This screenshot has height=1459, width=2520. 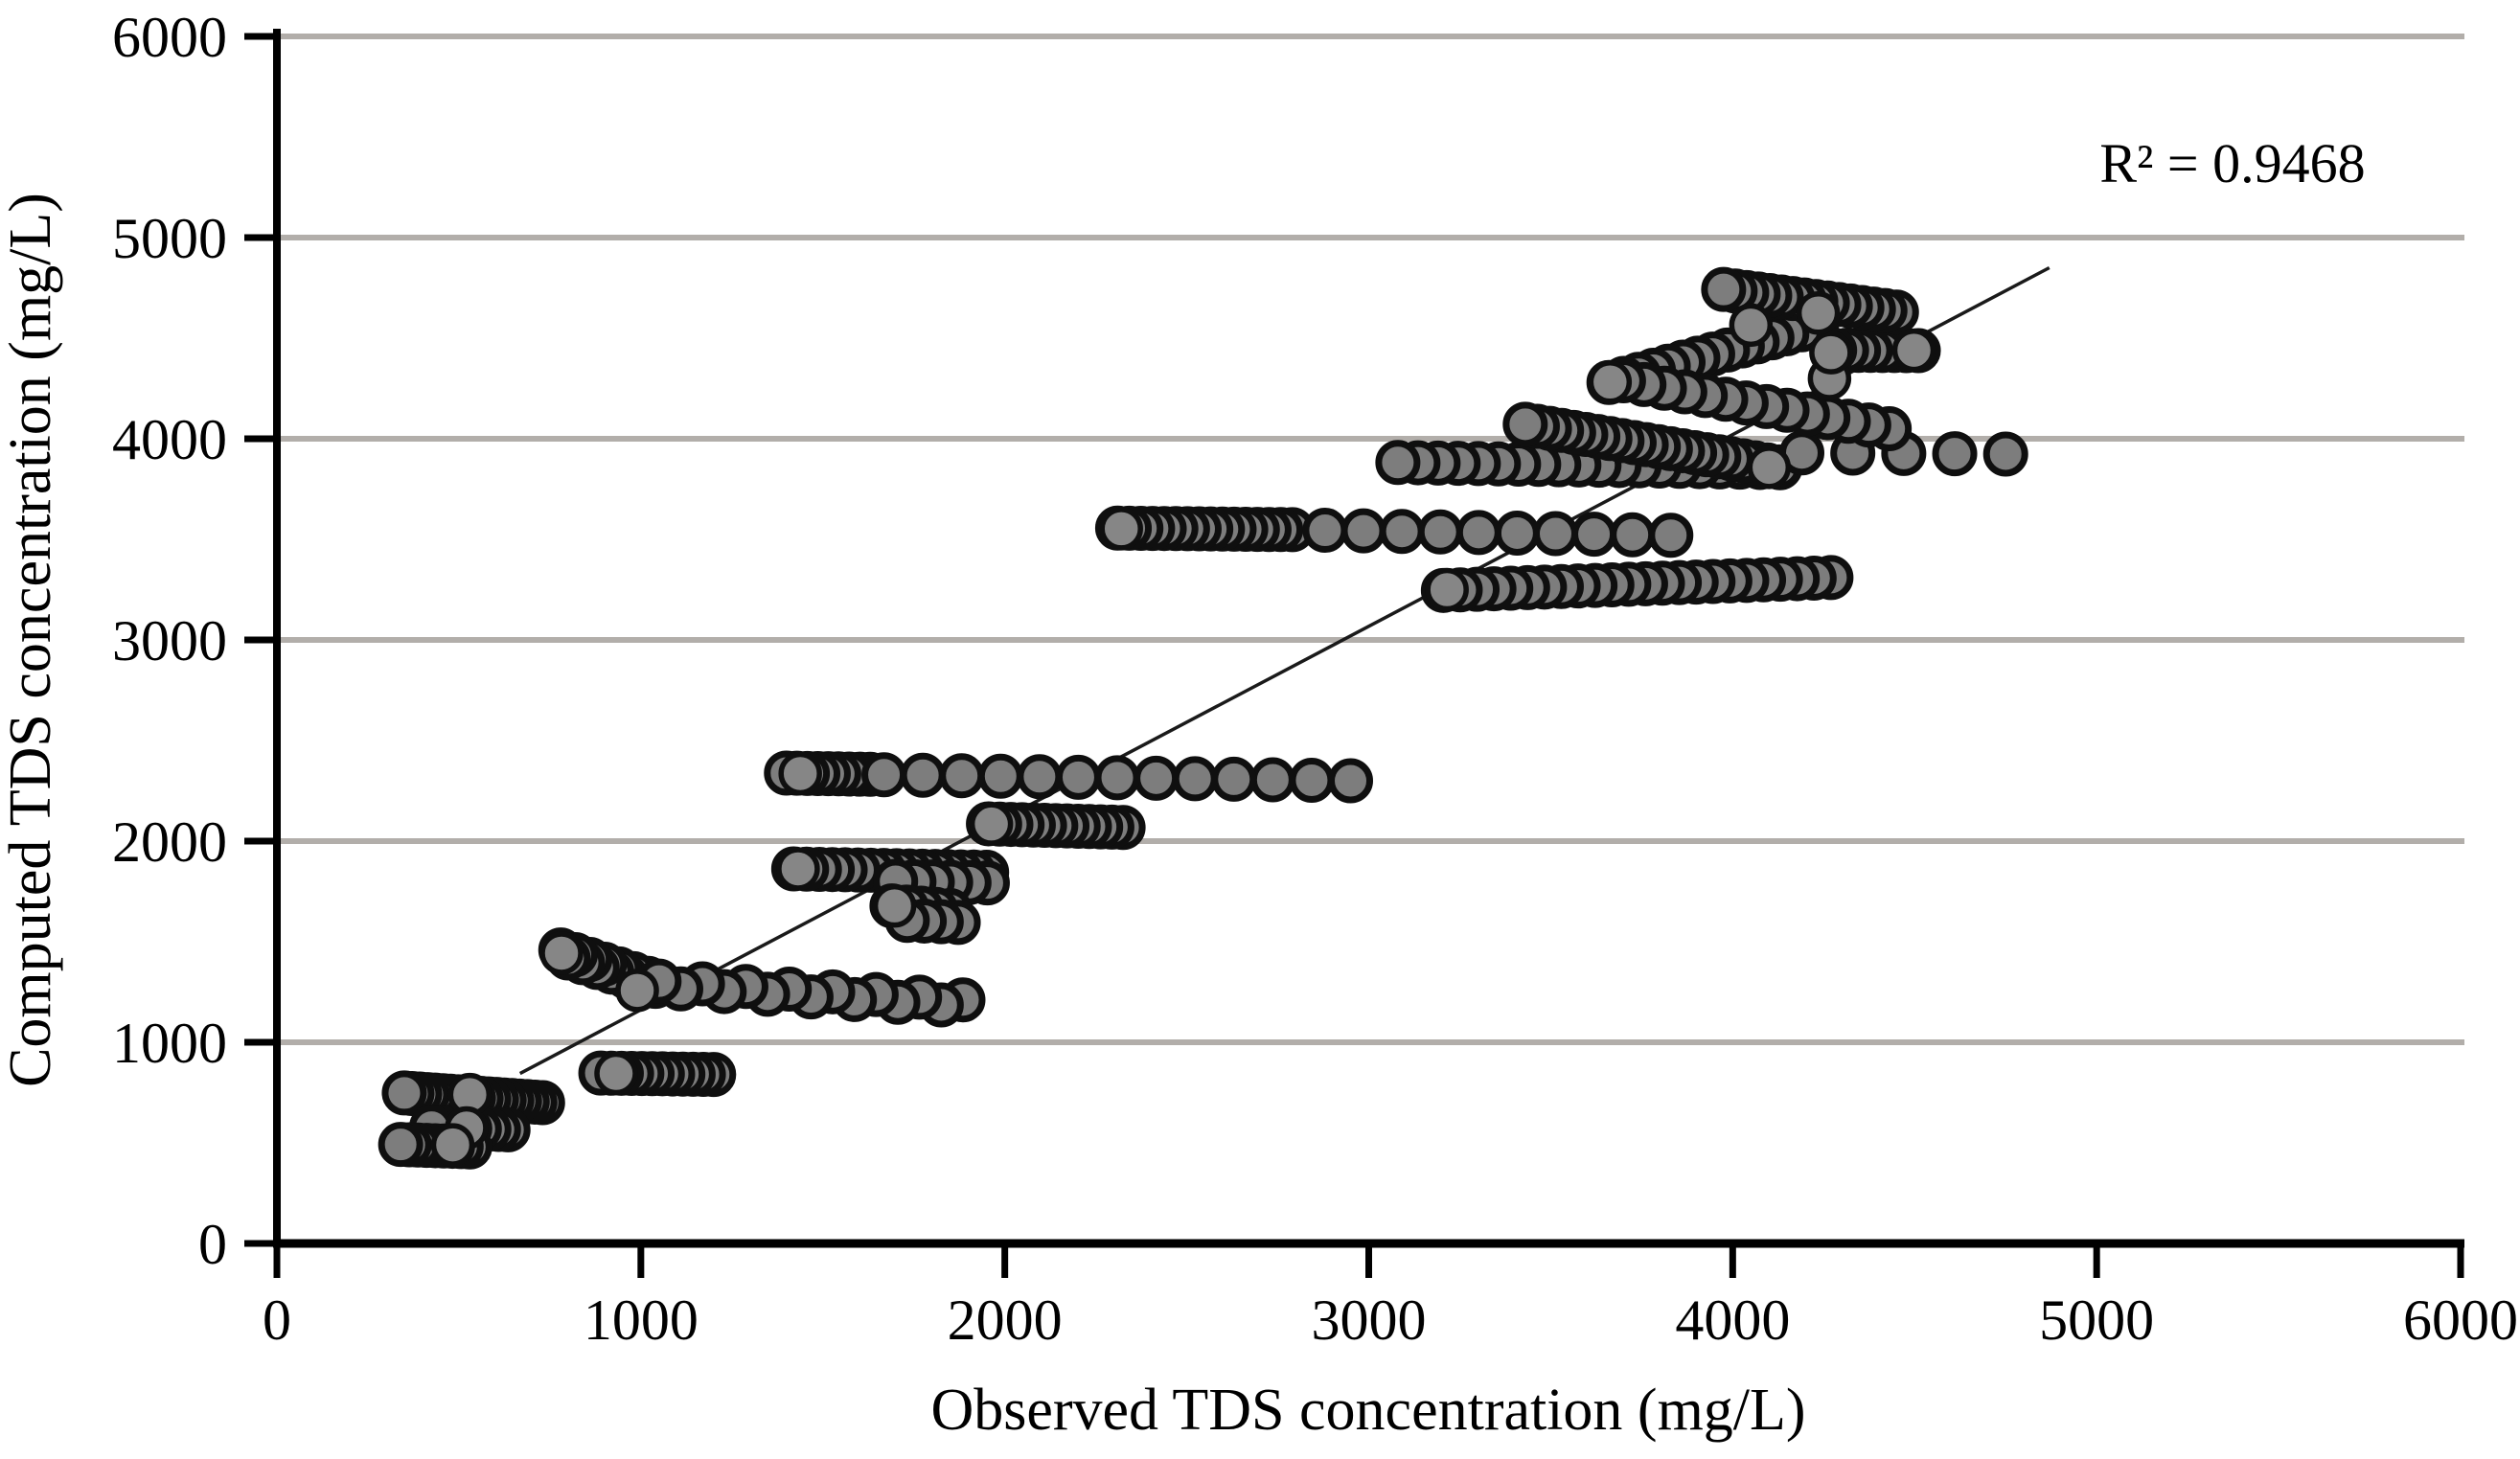 I want to click on y-tick-label: 3000, so click(x=170, y=641).